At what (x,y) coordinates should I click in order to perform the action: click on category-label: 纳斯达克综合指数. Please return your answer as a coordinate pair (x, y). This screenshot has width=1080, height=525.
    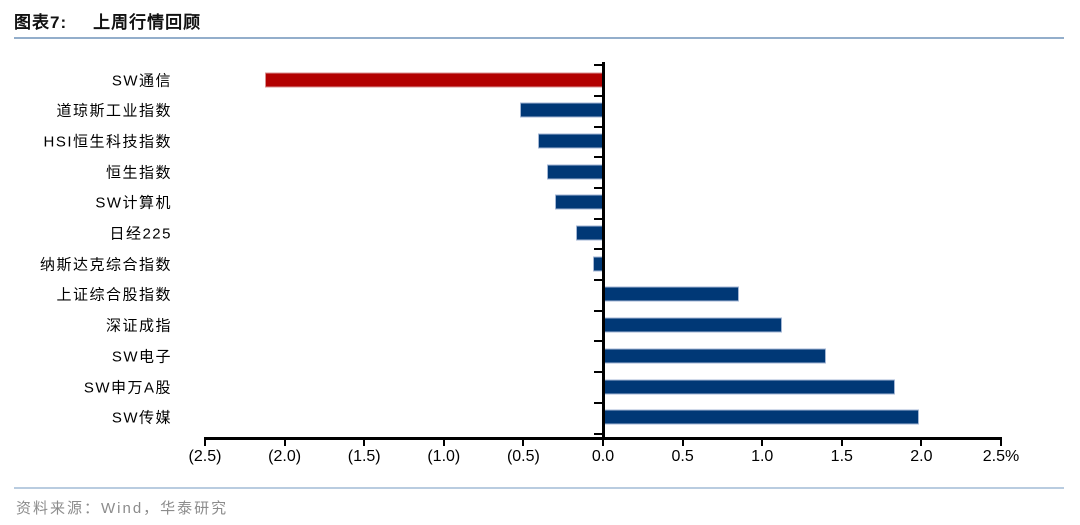
    Looking at the image, I should click on (105, 265).